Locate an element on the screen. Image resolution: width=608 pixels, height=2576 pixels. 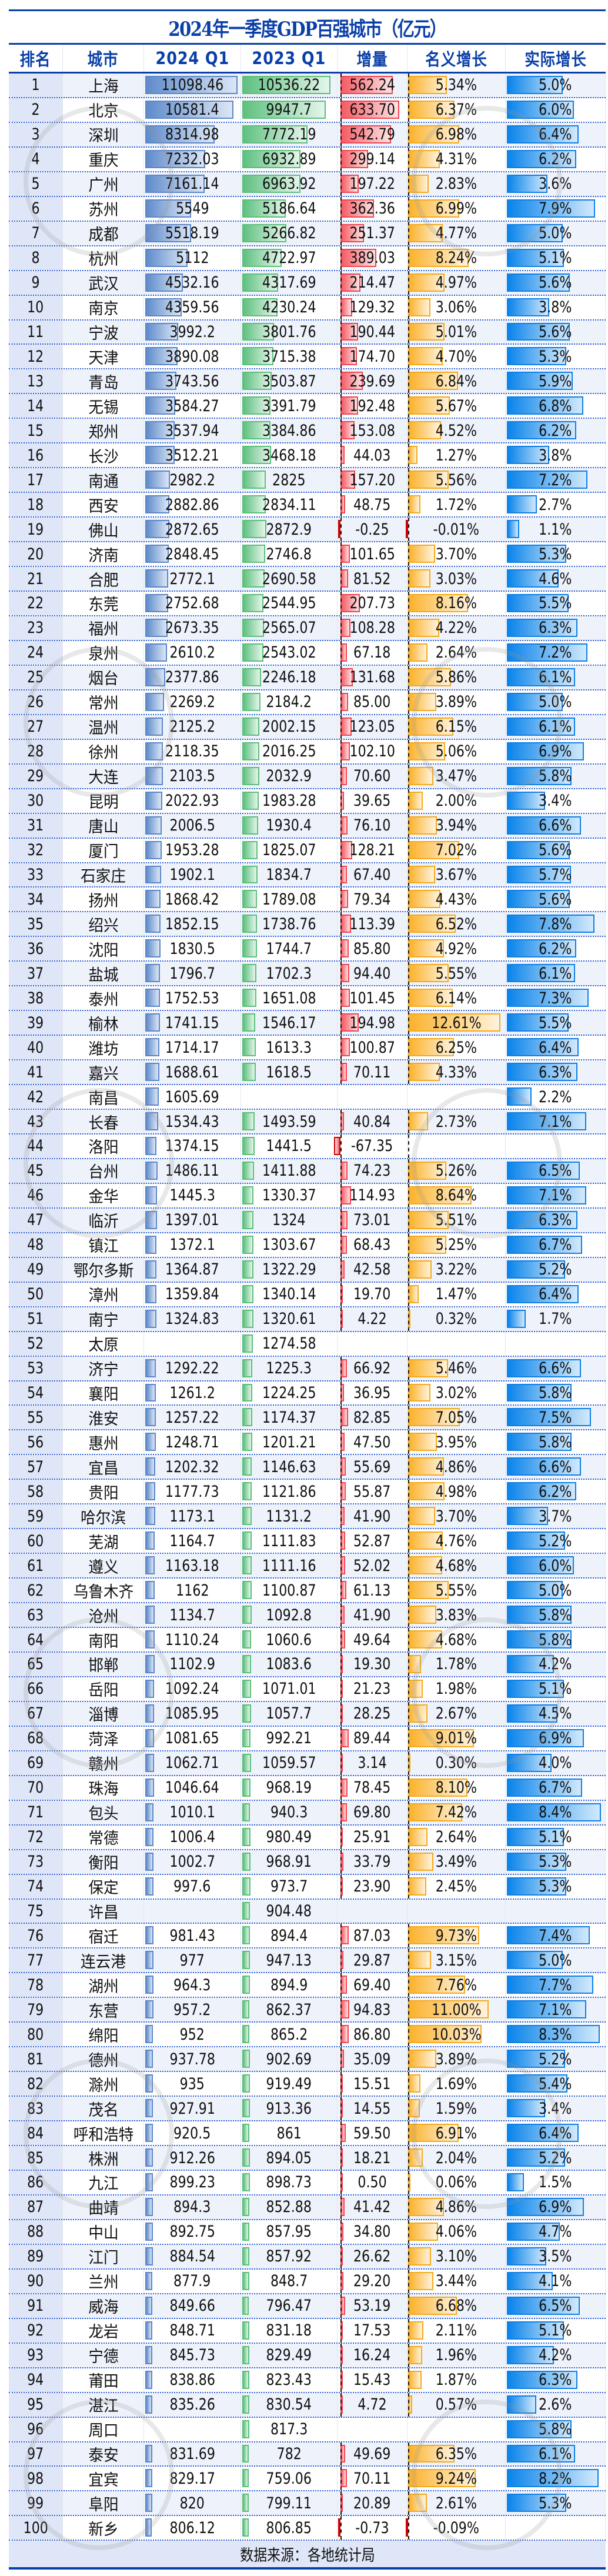
city-cell: 龙岩 is located at coordinates (103, 2330).